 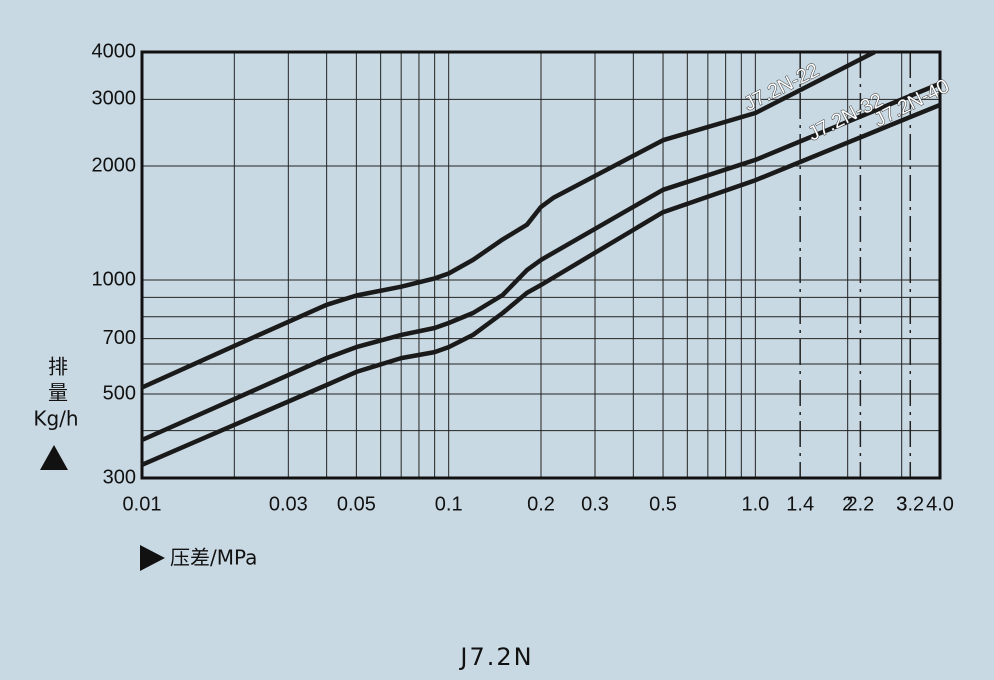 What do you see at coordinates (495, 657) in the screenshot?
I see `chart-title: J7.2N` at bounding box center [495, 657].